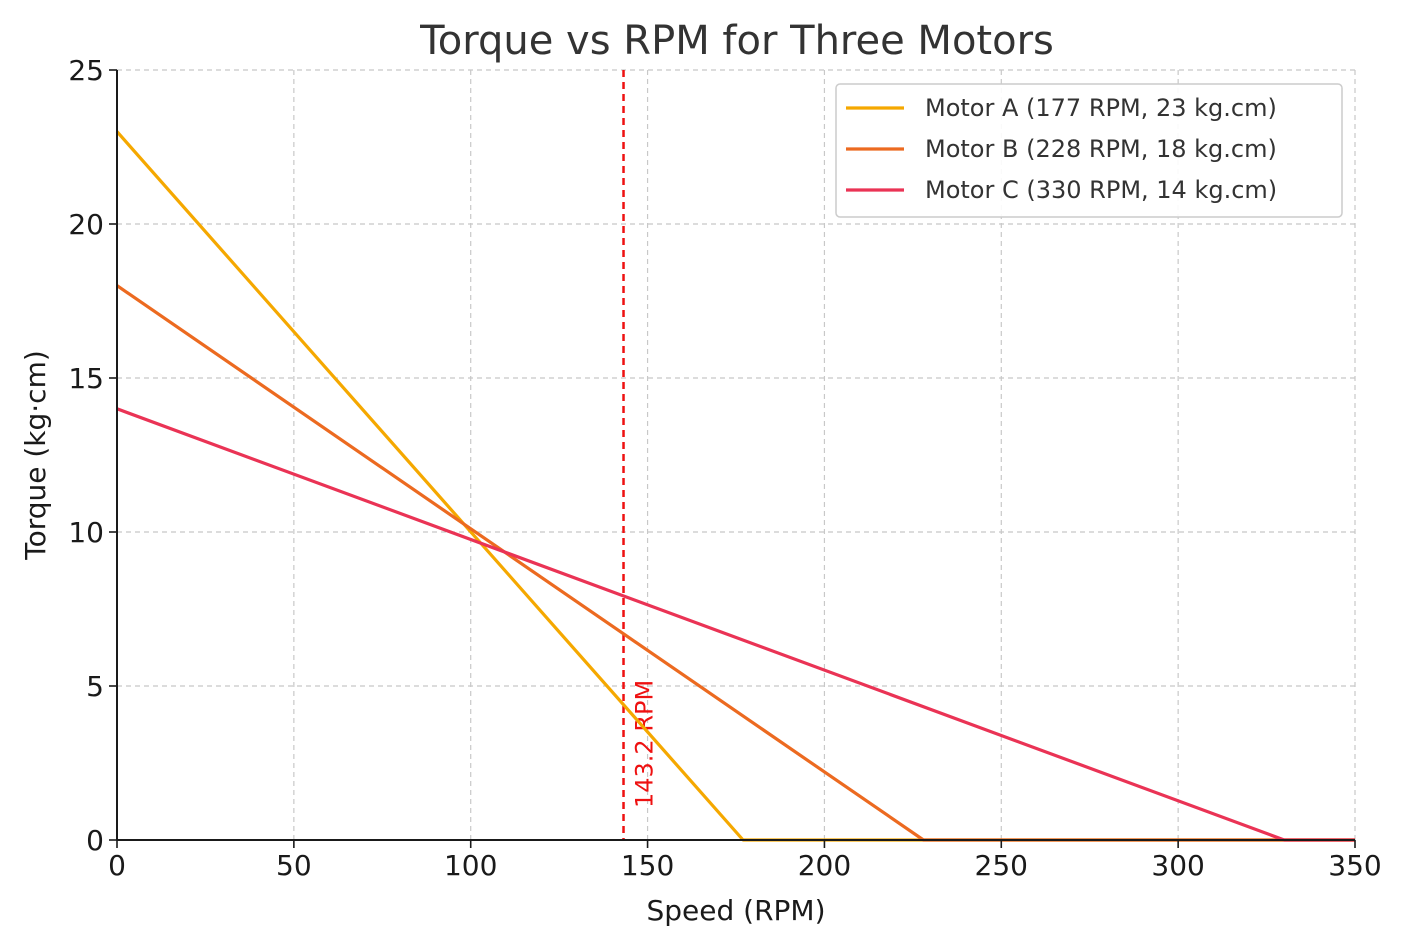 The image size is (1408, 947). I want to click on legend-label-2: Motor B (228 RPM, 18 kg.cm), so click(1101, 149).